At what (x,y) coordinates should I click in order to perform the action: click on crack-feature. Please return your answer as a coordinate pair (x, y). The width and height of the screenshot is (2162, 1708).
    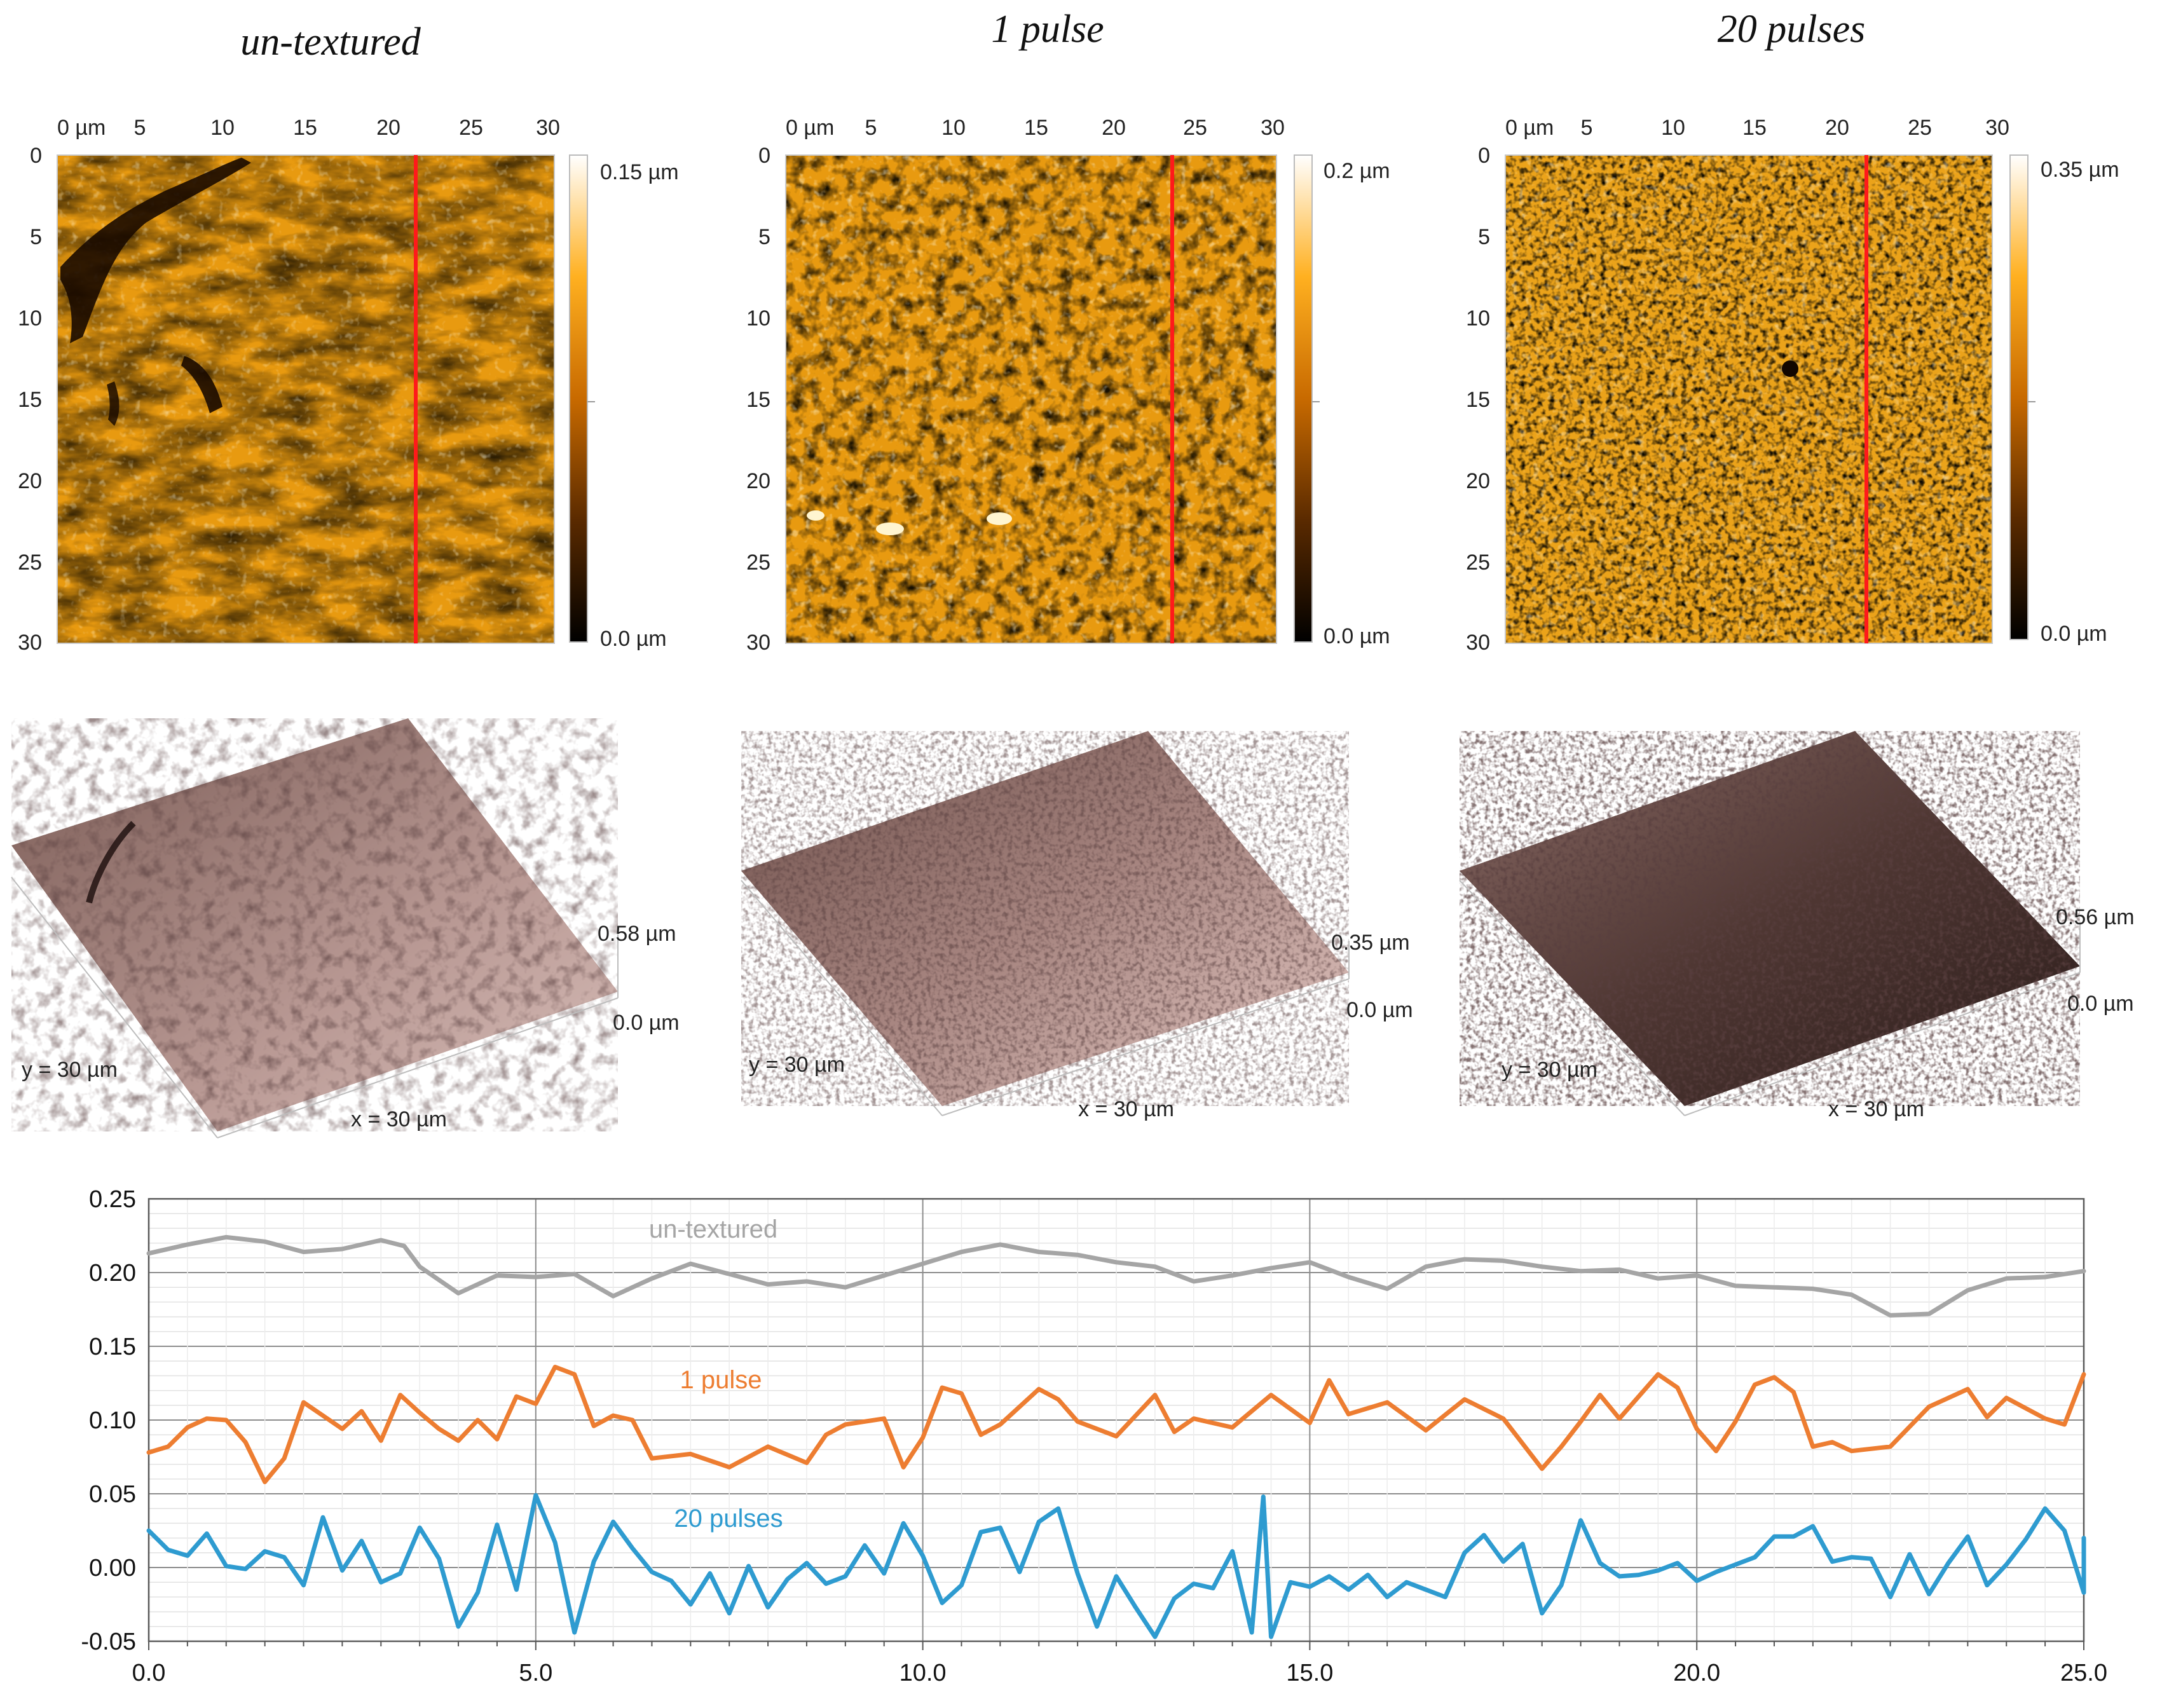
    Looking at the image, I should click on (111, 862).